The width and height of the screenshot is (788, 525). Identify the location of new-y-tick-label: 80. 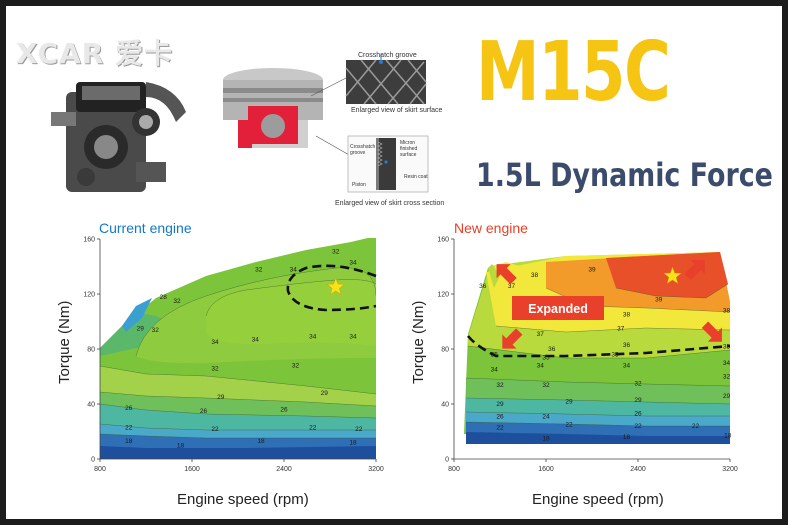
(445, 350).